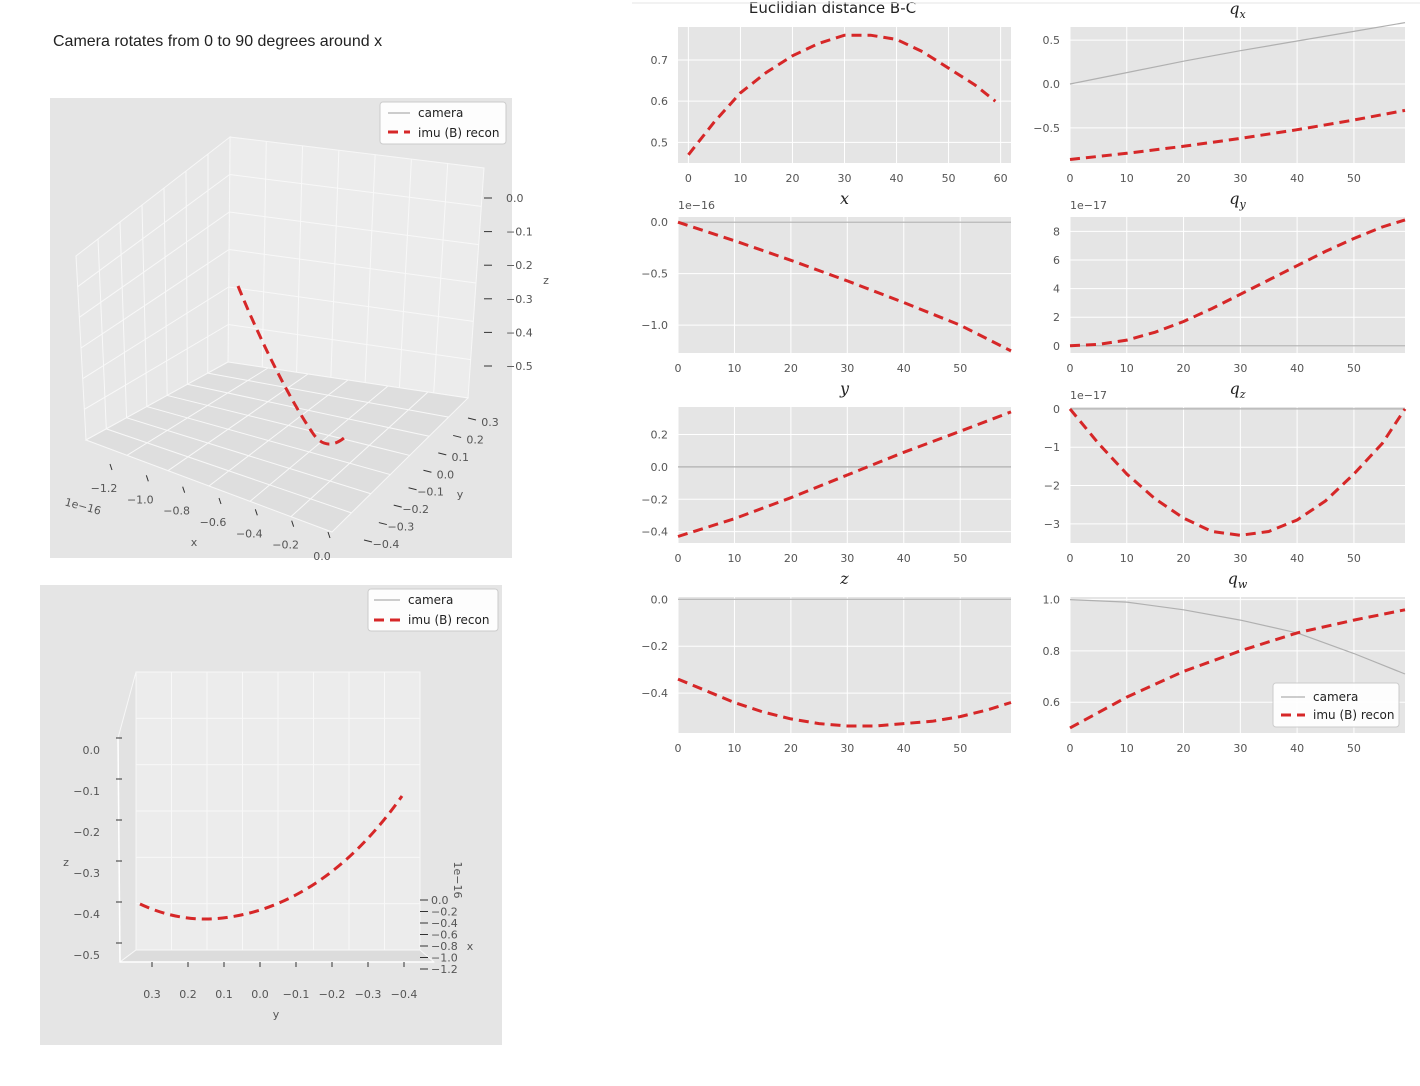 This screenshot has height=1086, width=1420. Describe the element at coordinates (1088, 205) in the screenshot. I see `y-scale-label: 1e−17` at that location.